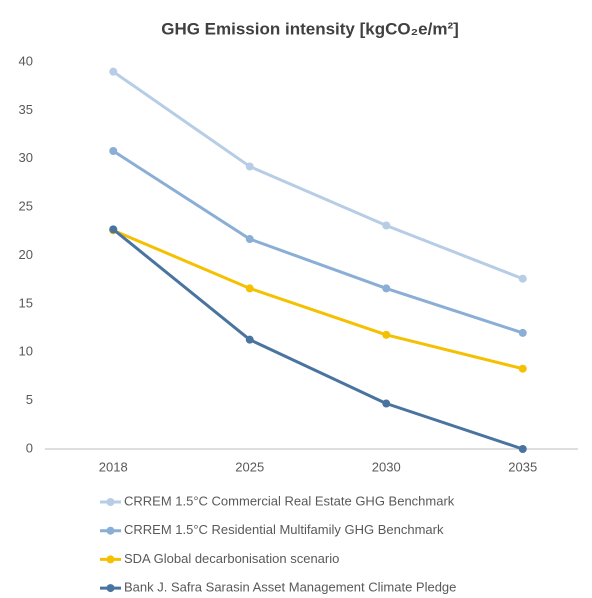  What do you see at coordinates (26, 109) in the screenshot?
I see `y-tick-label: 35` at bounding box center [26, 109].